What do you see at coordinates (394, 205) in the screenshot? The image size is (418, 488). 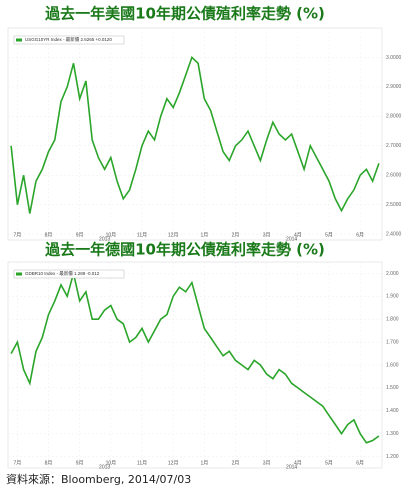 I see `y-tick-label: 2.5000` at bounding box center [394, 205].